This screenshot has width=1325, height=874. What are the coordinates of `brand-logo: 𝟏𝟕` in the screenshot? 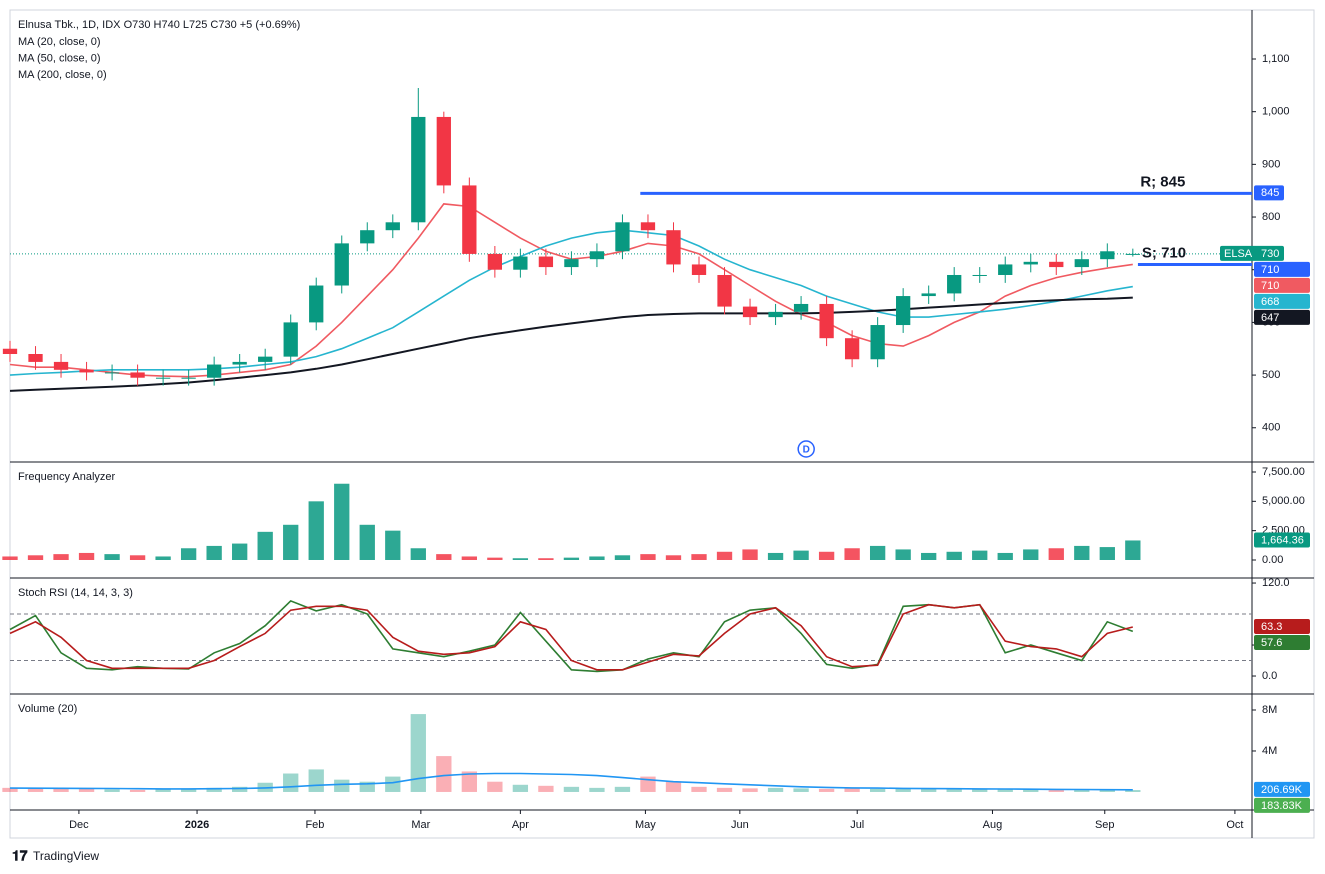 It's located at (20, 856).